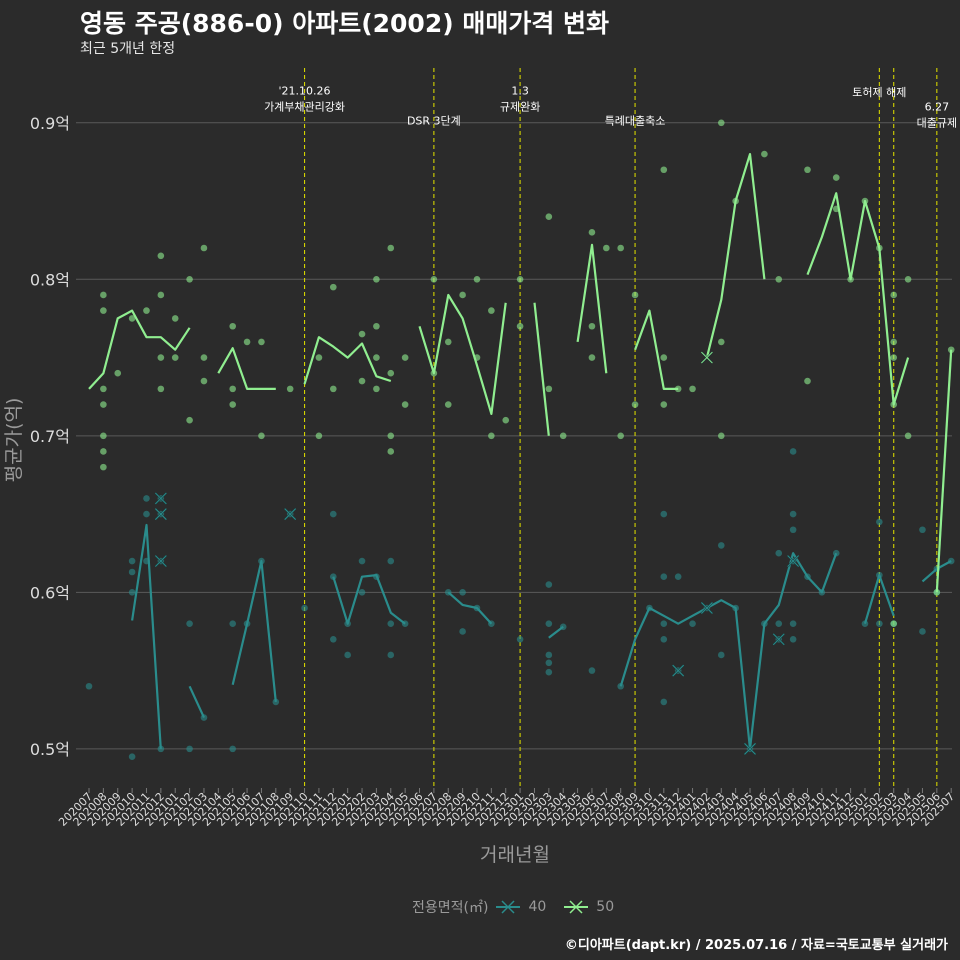 The height and width of the screenshot is (960, 960). Describe the element at coordinates (50, 279) in the screenshot. I see `y-tick-label: 0.8억` at that location.